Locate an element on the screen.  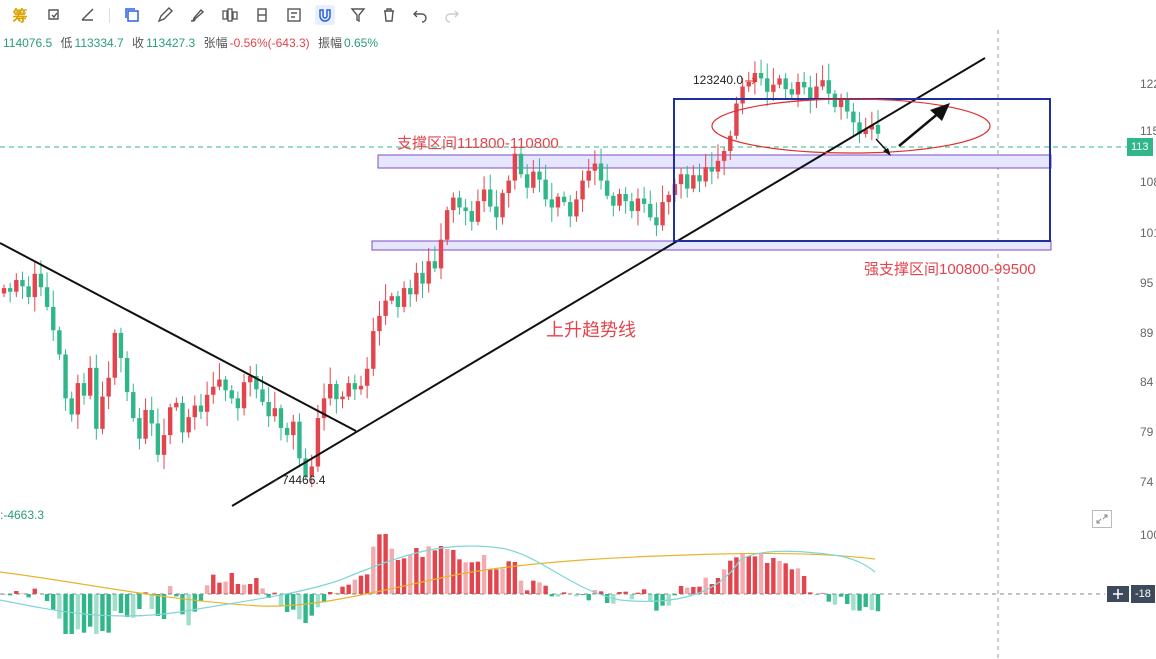
strong-support-band is located at coordinates (711, 245).